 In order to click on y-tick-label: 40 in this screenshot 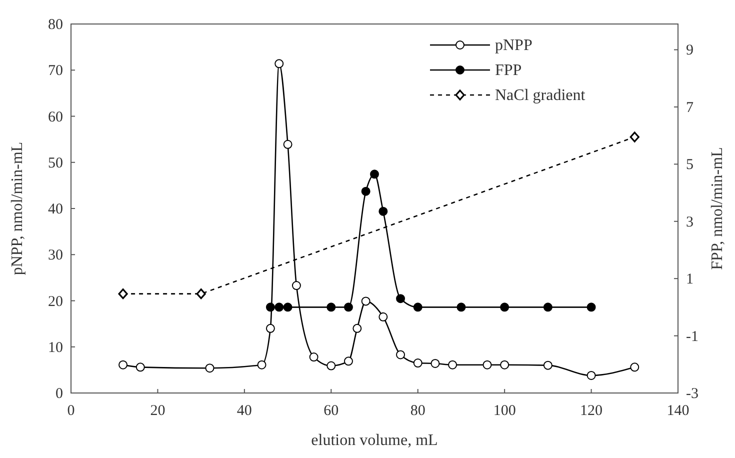, I will do `click(55, 210)`.